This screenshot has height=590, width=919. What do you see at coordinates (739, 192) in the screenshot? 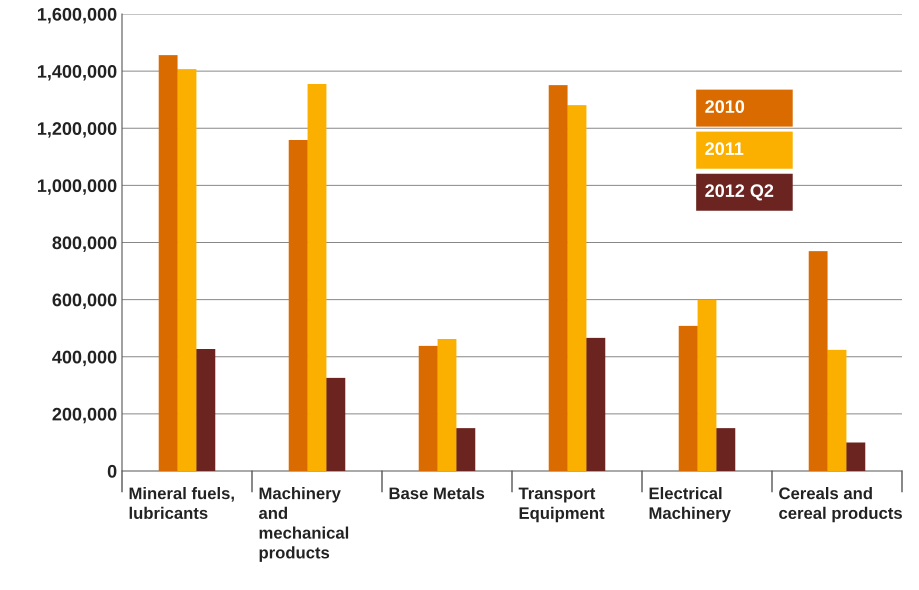
I see `text: 2012 Q2` at bounding box center [739, 192].